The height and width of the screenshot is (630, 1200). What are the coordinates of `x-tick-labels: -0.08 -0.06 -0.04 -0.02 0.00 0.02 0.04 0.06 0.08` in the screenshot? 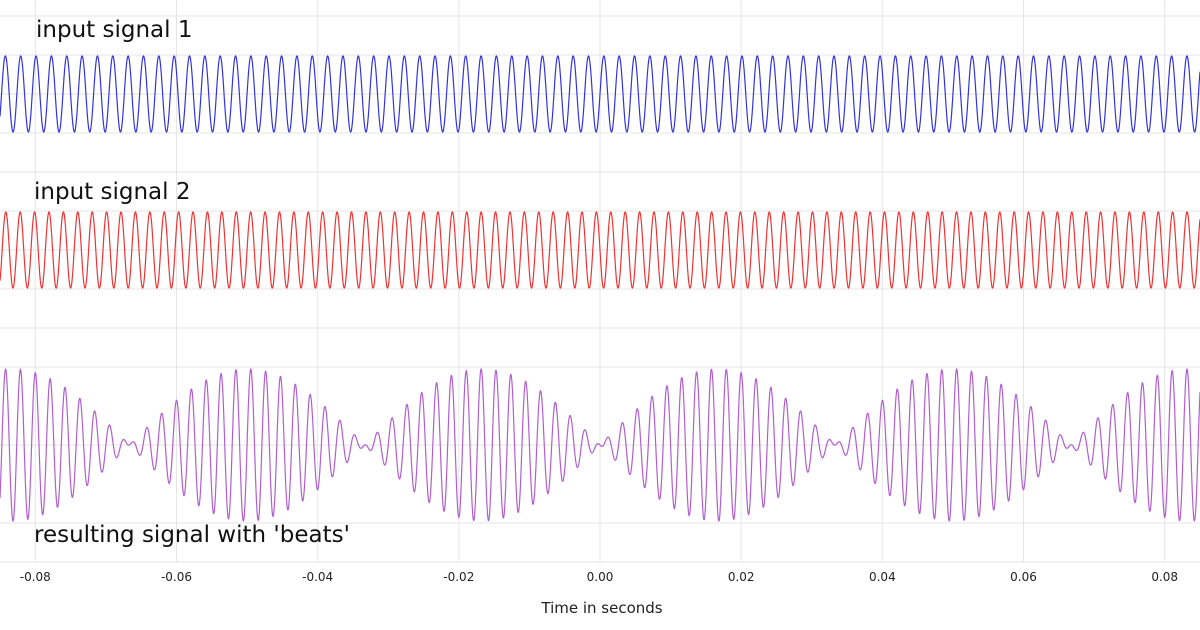 It's located at (599, 577).